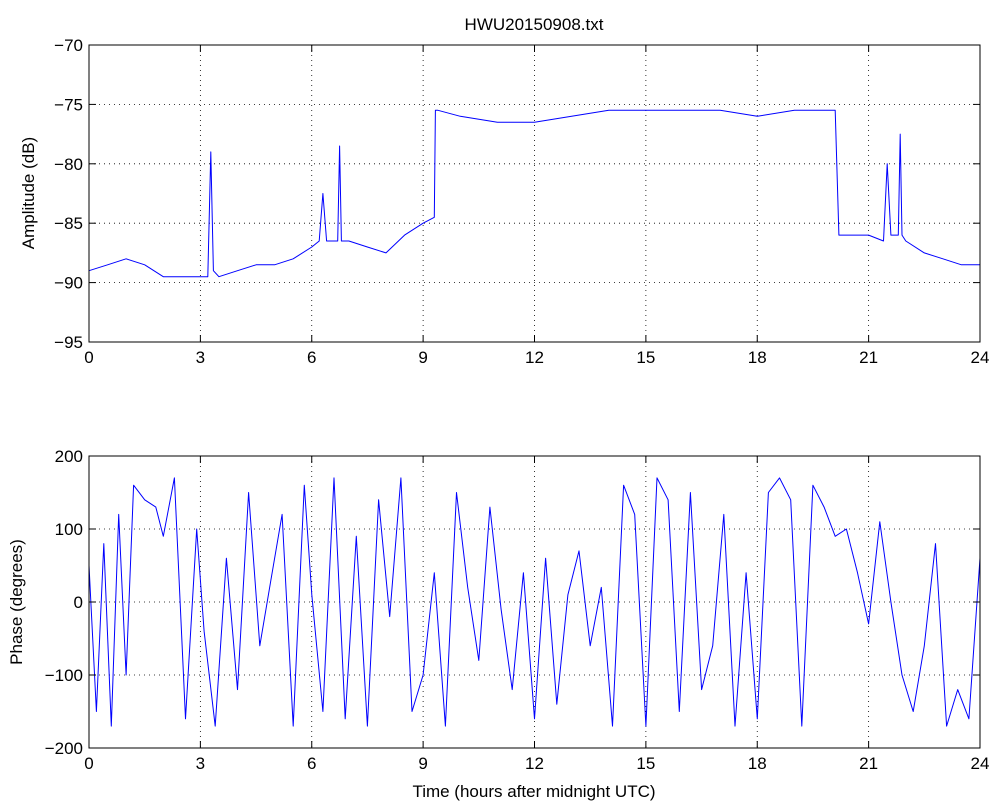 This screenshot has width=998, height=806. Describe the element at coordinates (78, 602) in the screenshot. I see `y-tick-label: 0` at that location.